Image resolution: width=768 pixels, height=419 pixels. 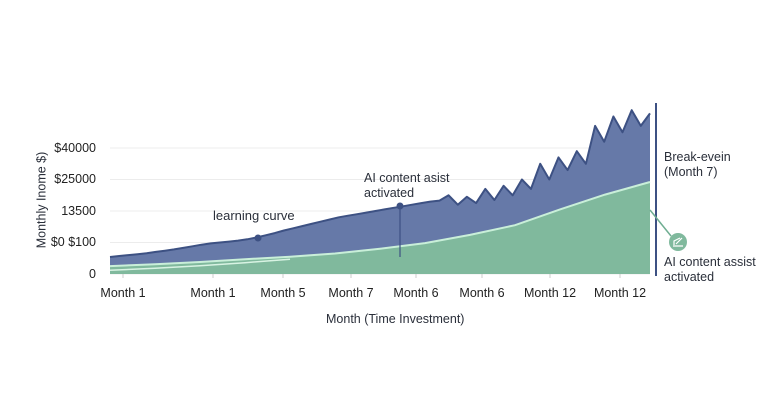 I want to click on series-line-baseline, so click(x=200, y=264).